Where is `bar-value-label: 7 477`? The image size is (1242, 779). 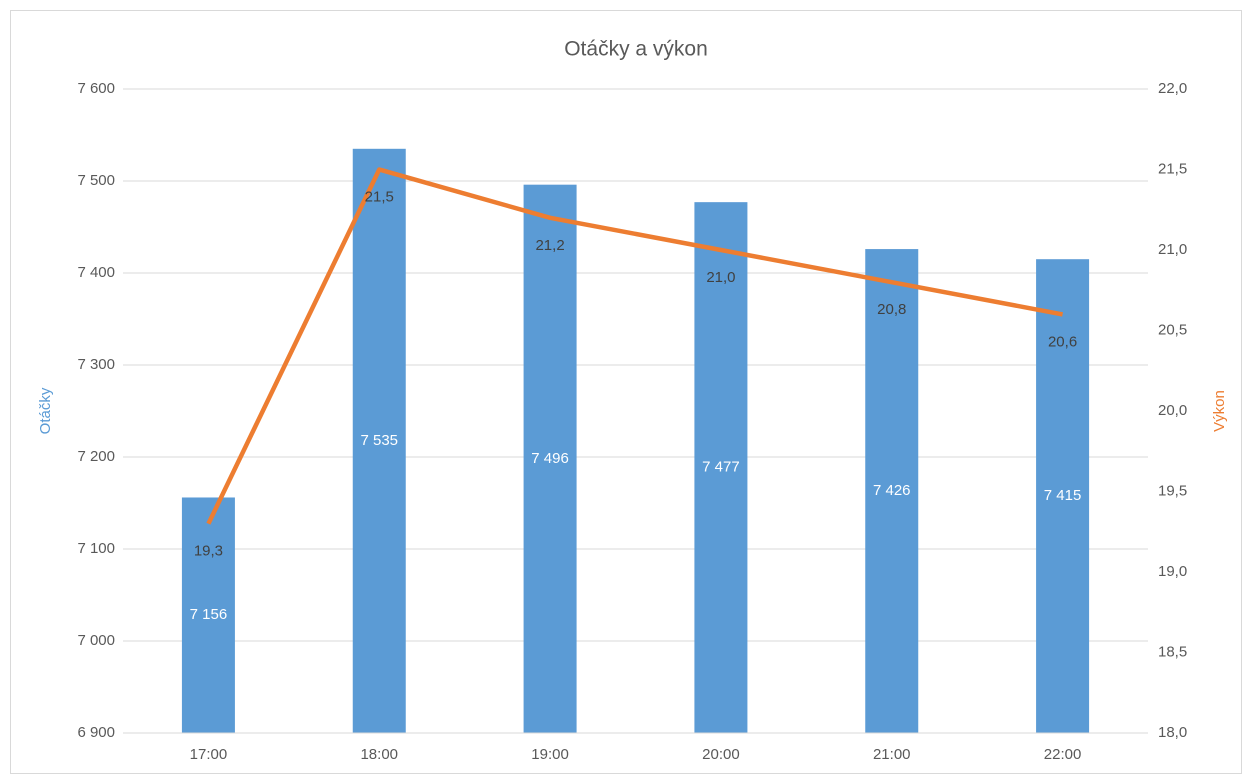 bar-value-label: 7 477 is located at coordinates (721, 467).